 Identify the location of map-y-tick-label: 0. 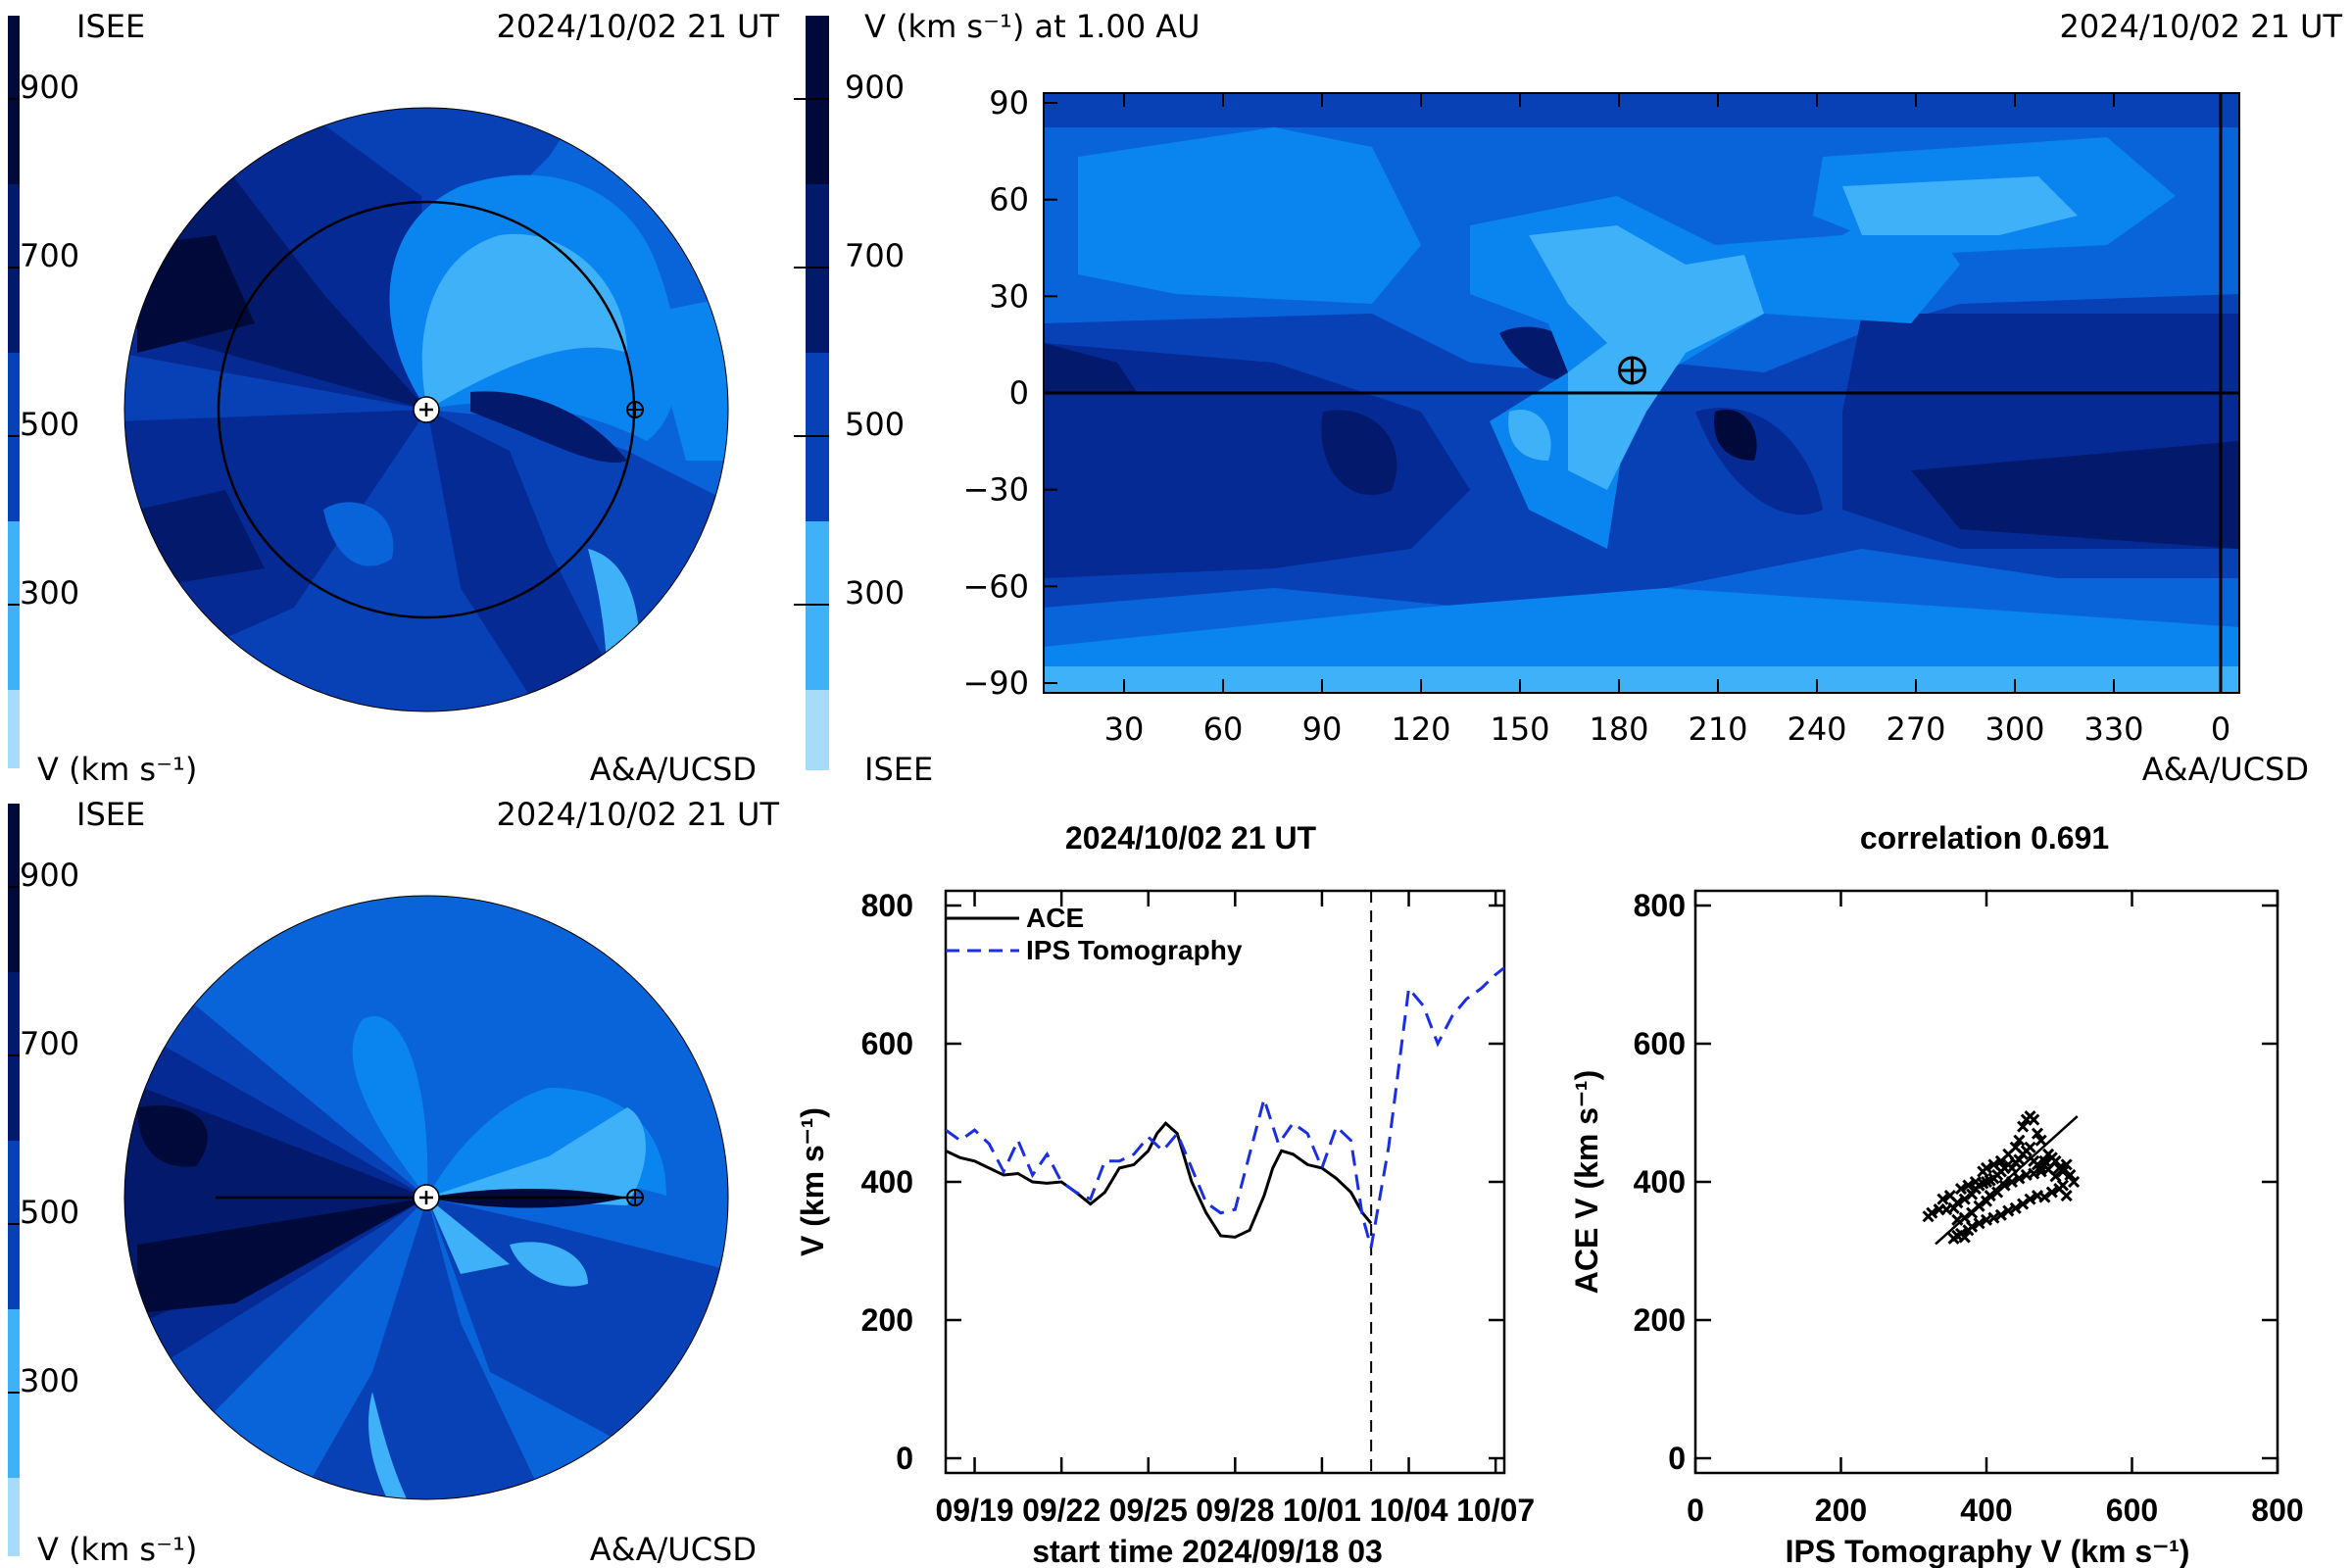
(1019, 393).